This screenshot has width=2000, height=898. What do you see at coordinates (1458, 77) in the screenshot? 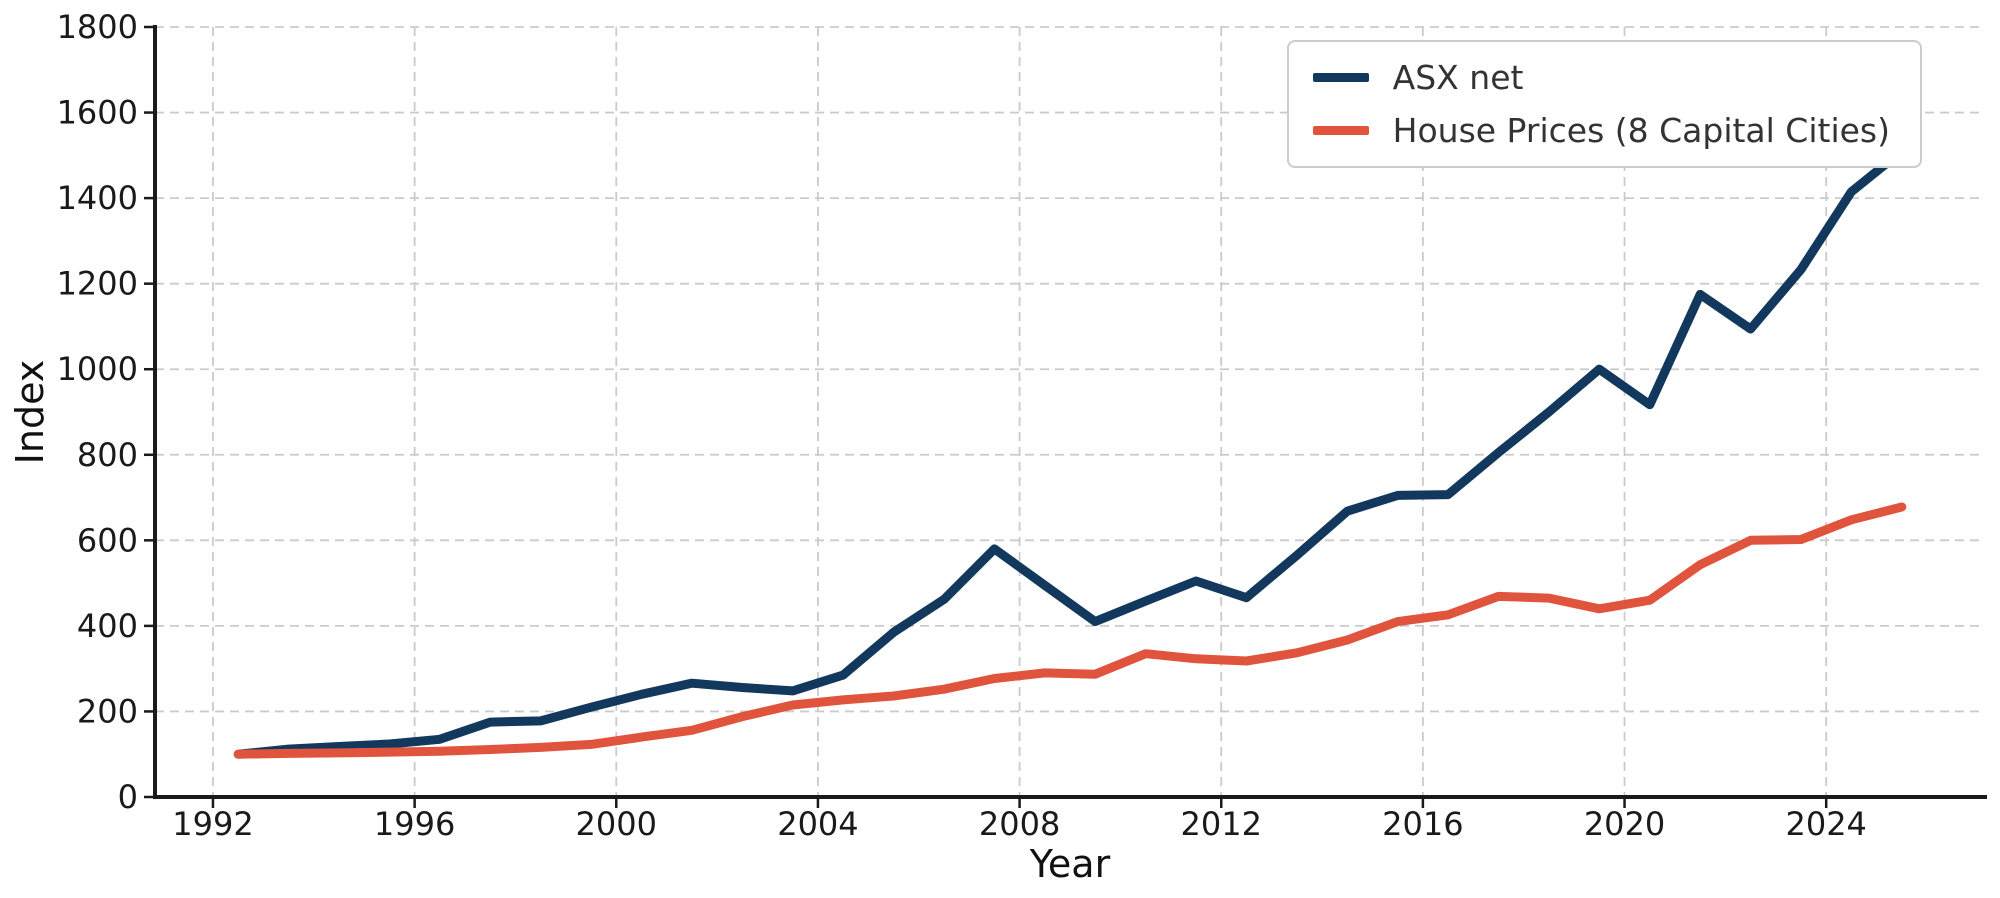
I see `legend-label-asx-net: ASX net` at bounding box center [1458, 77].